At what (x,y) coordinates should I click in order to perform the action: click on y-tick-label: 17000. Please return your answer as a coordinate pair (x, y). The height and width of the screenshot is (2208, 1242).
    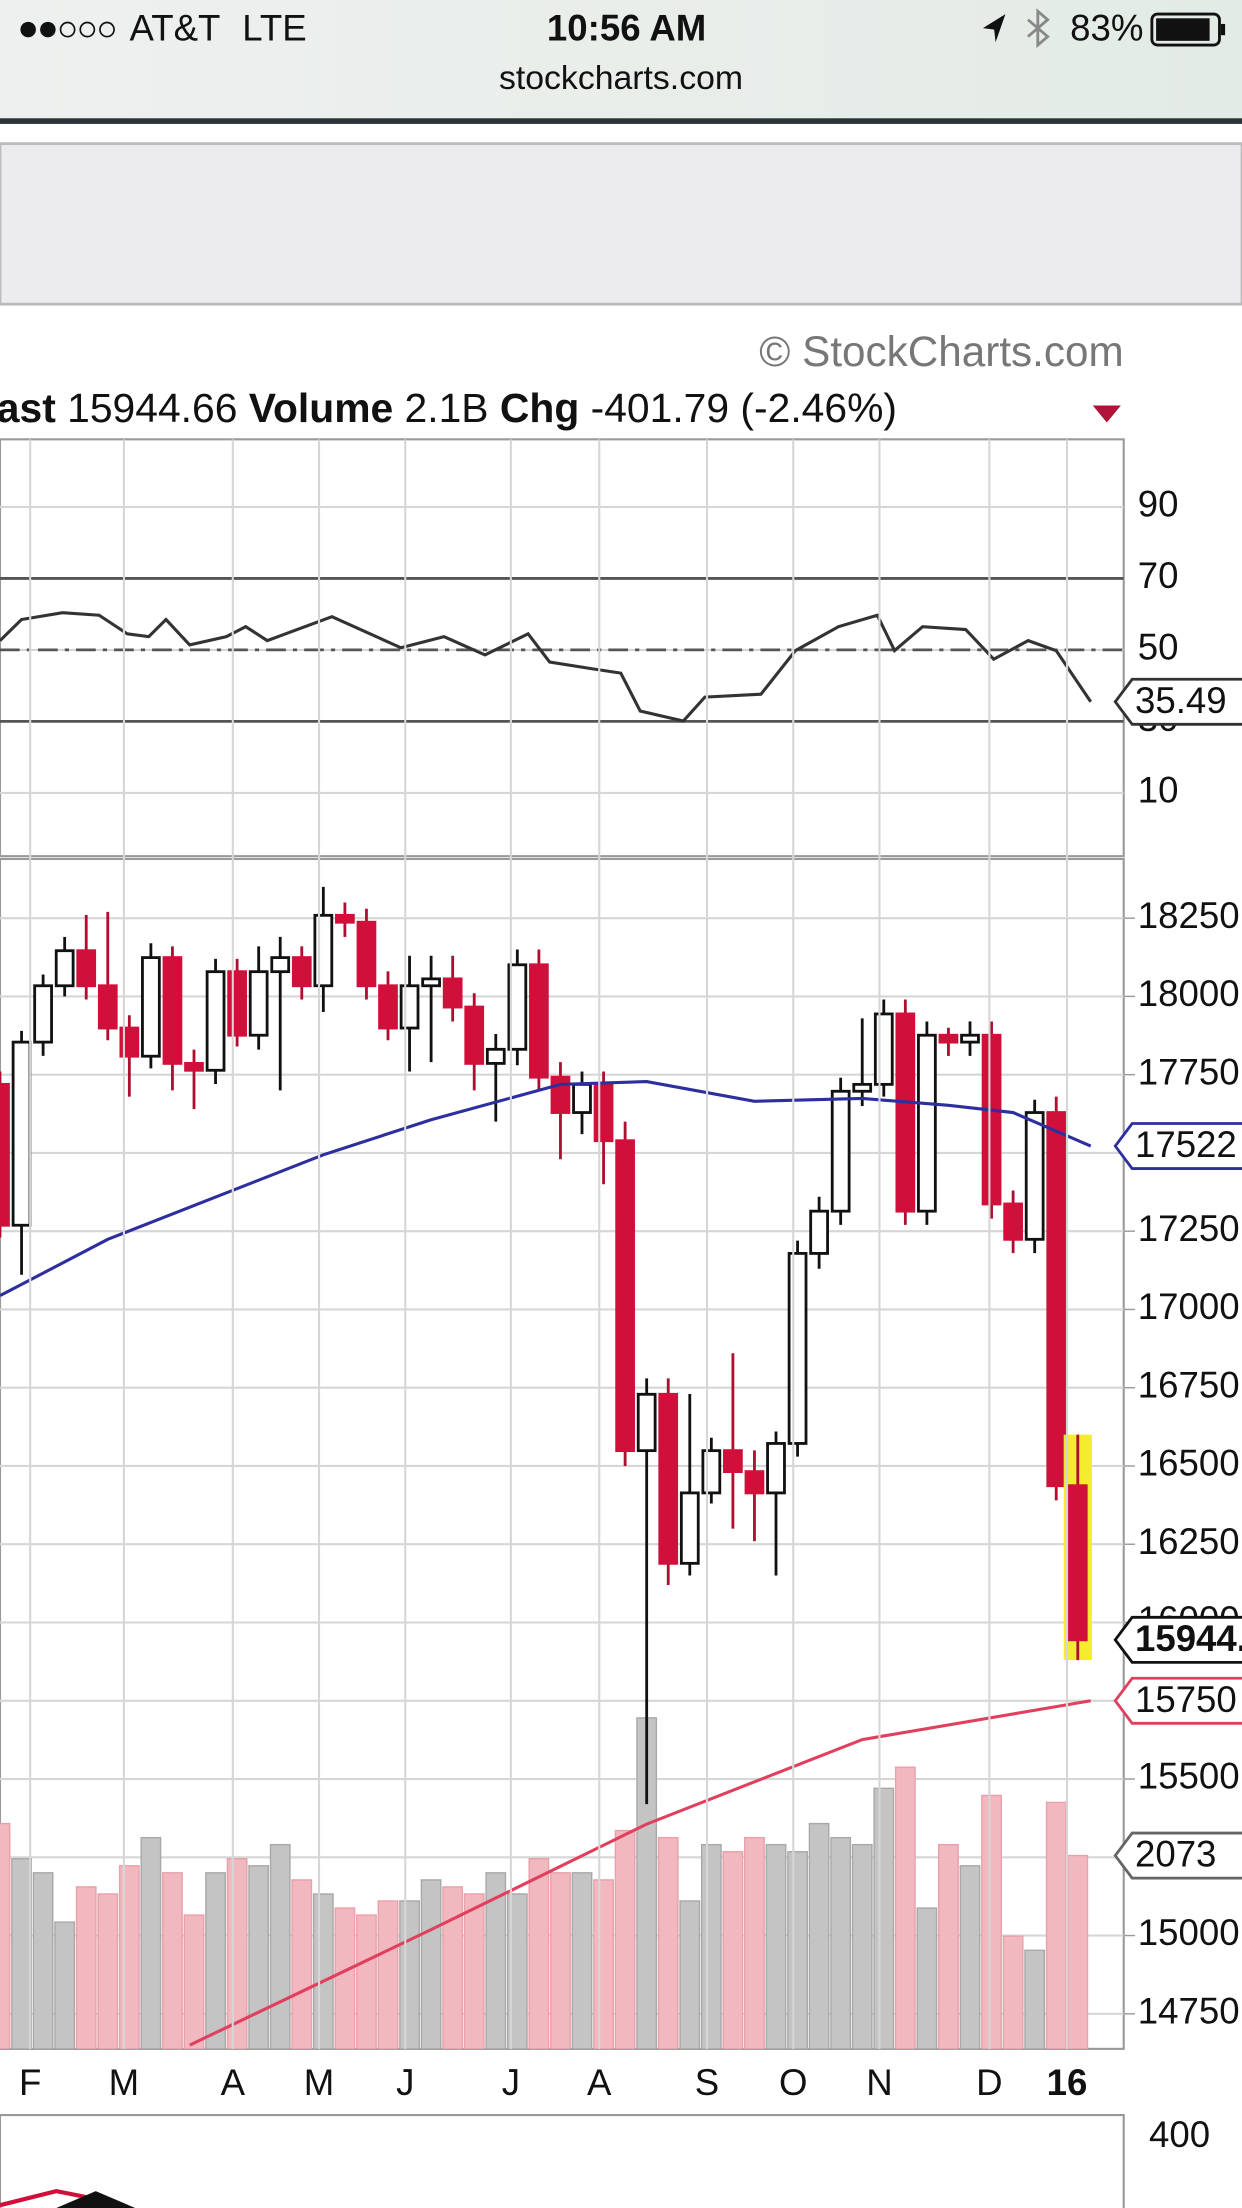
    Looking at the image, I should click on (1189, 1306).